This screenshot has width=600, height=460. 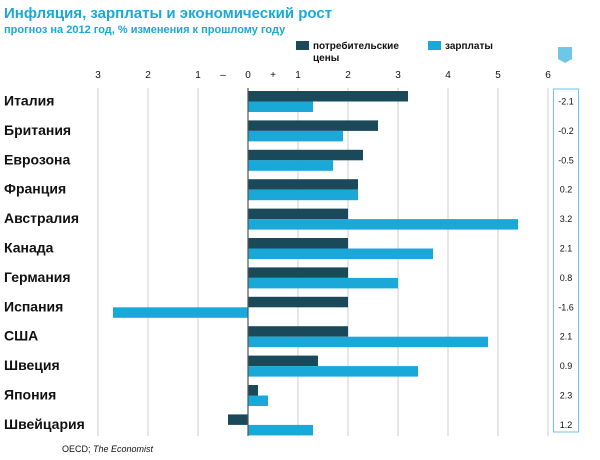 What do you see at coordinates (223, 75) in the screenshot?
I see `x-tick-label: –` at bounding box center [223, 75].